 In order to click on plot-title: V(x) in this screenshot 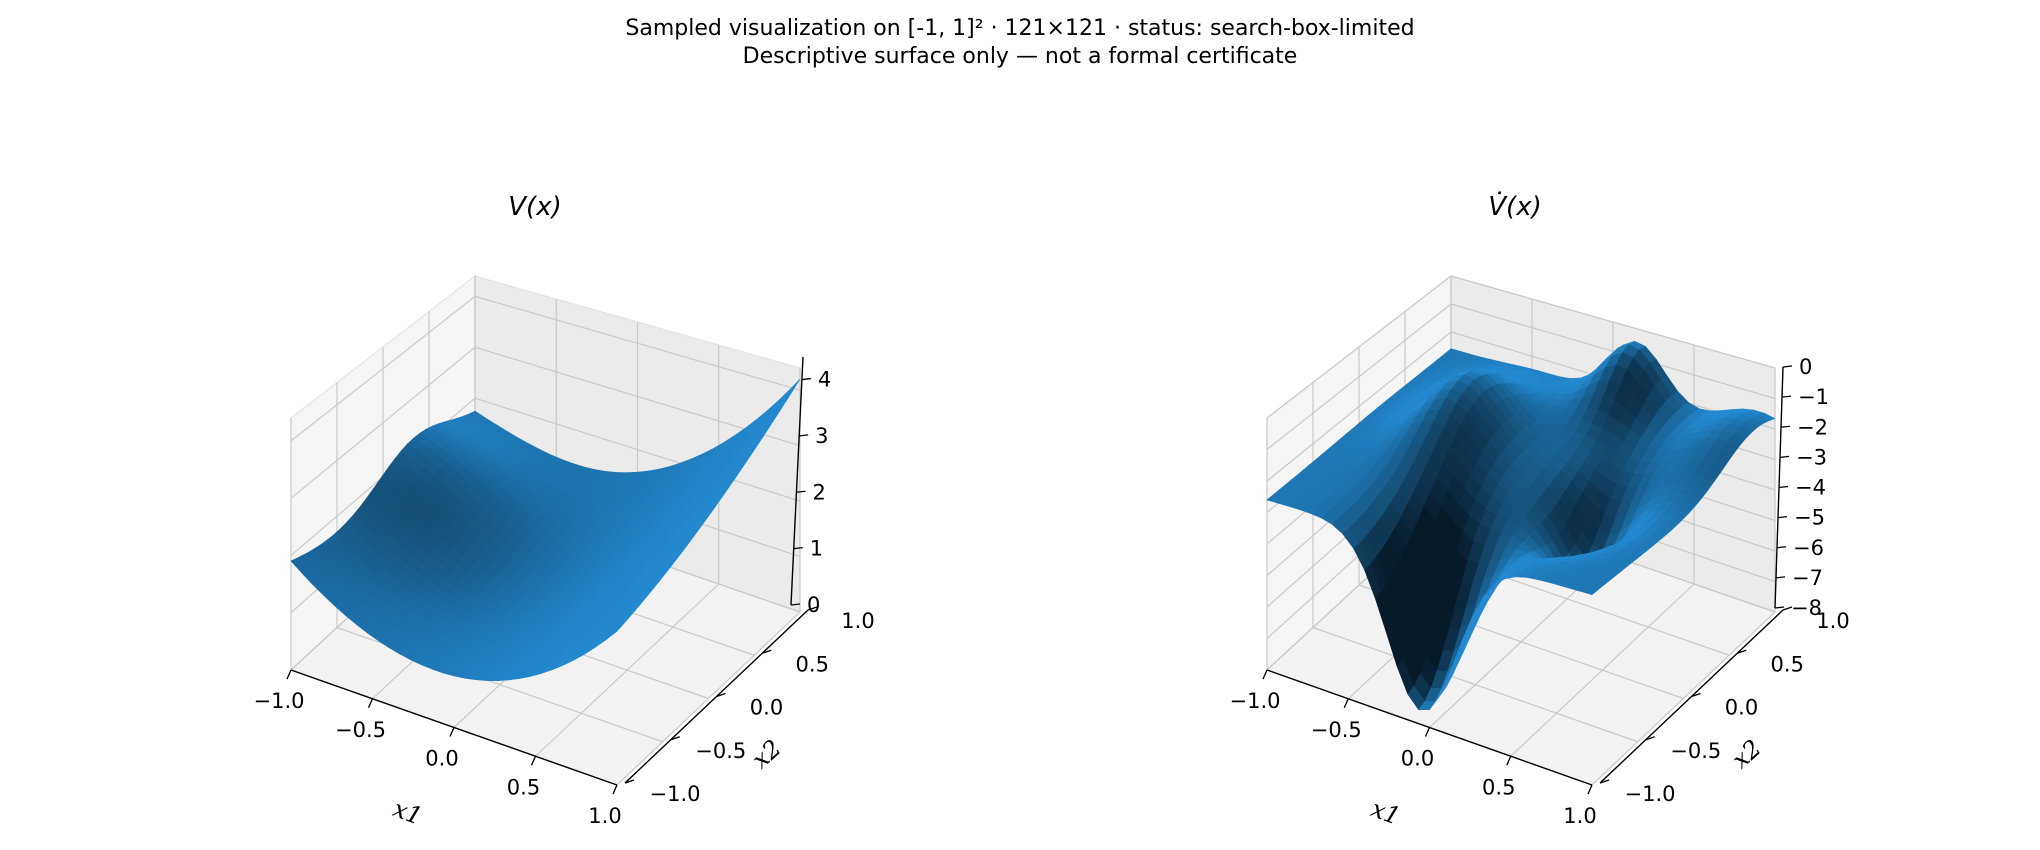, I will do `click(534, 207)`.